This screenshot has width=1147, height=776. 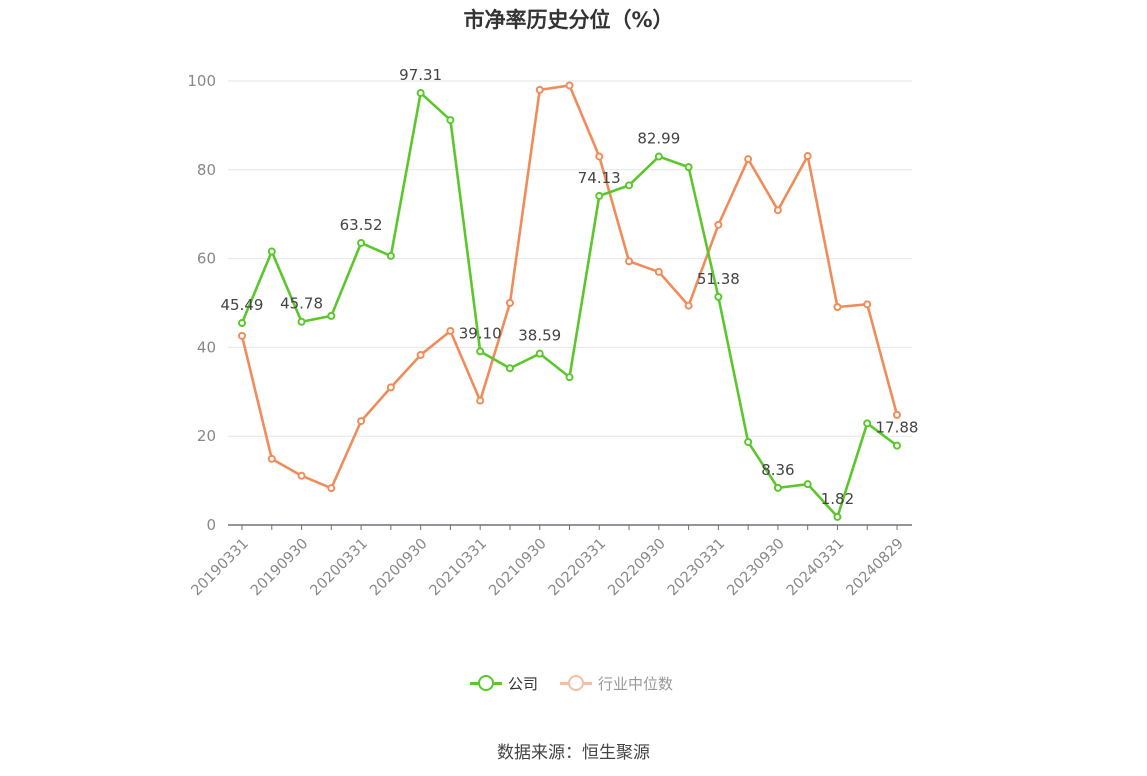 I want to click on data-label: 1.82, so click(x=837, y=499).